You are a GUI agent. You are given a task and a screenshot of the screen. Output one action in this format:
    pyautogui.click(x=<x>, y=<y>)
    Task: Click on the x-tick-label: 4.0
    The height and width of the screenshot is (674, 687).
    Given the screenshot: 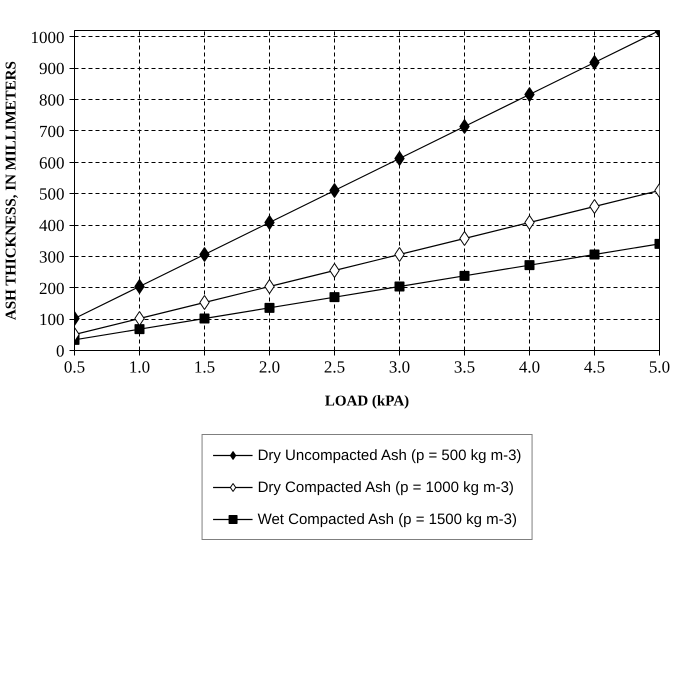 What is the action you would take?
    pyautogui.click(x=529, y=367)
    